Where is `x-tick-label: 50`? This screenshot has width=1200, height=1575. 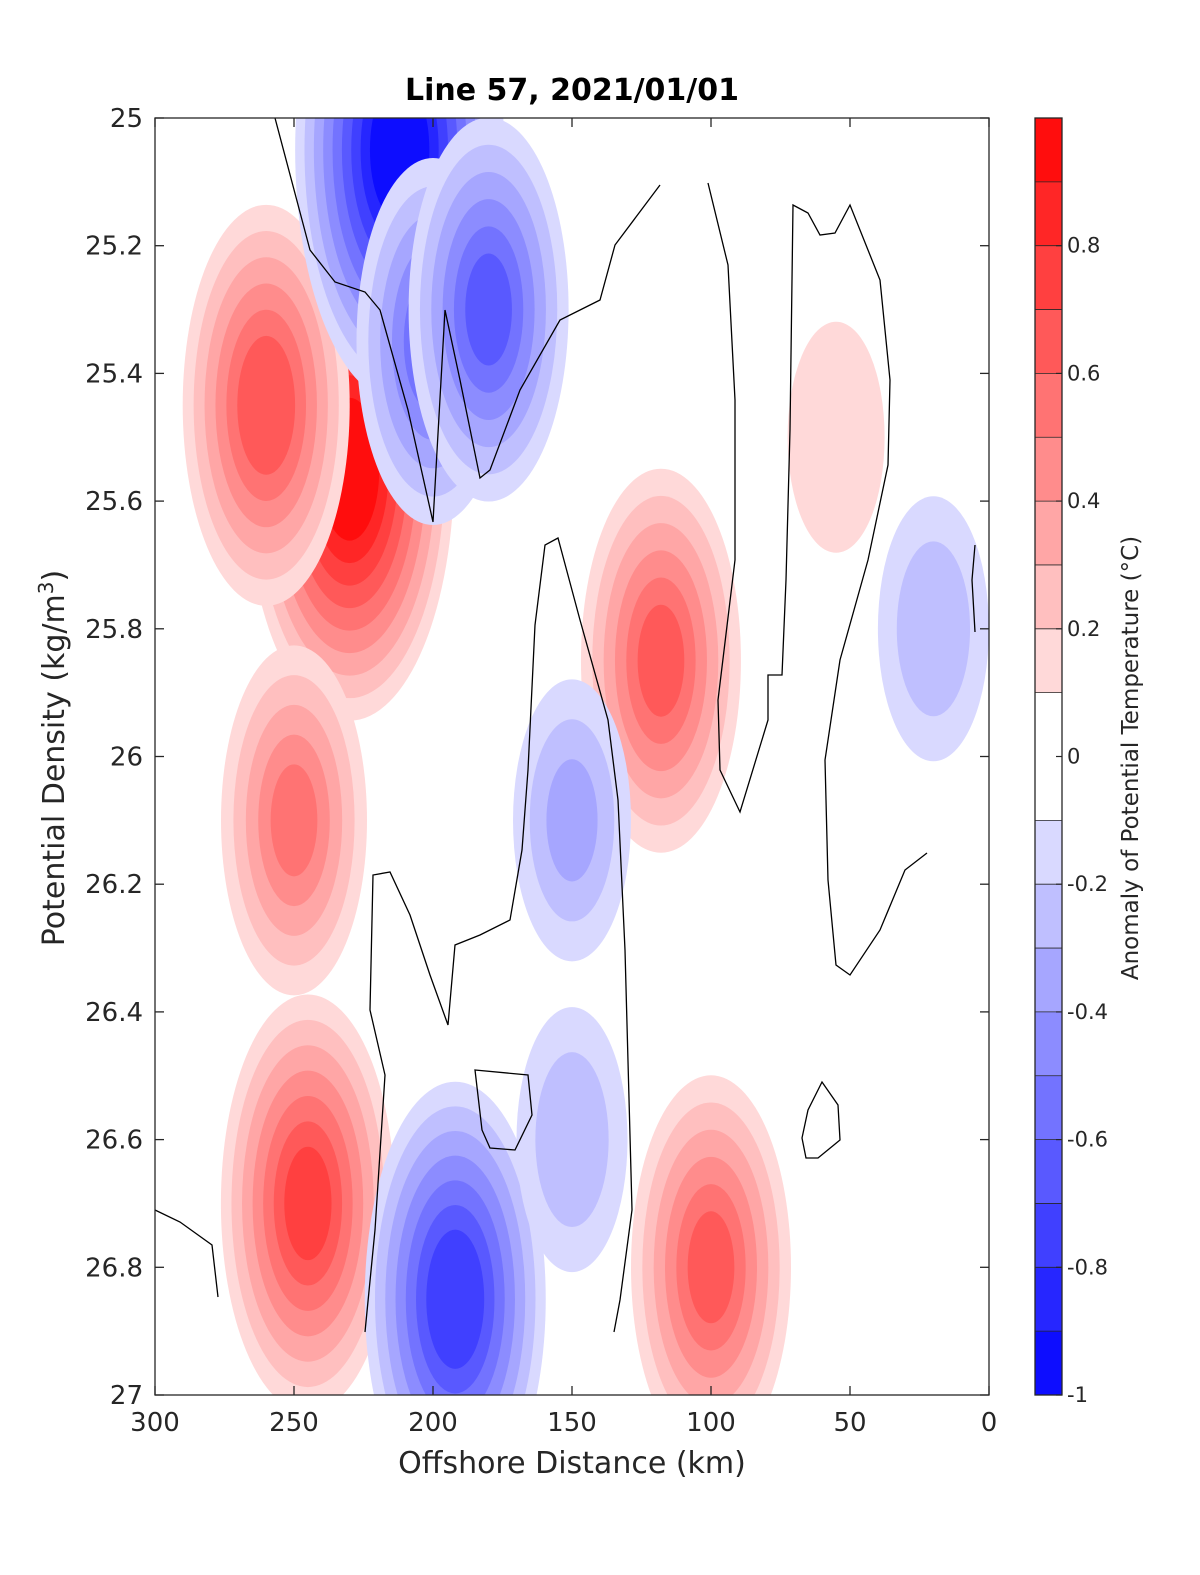 x-tick-label: 50 is located at coordinates (849, 1423).